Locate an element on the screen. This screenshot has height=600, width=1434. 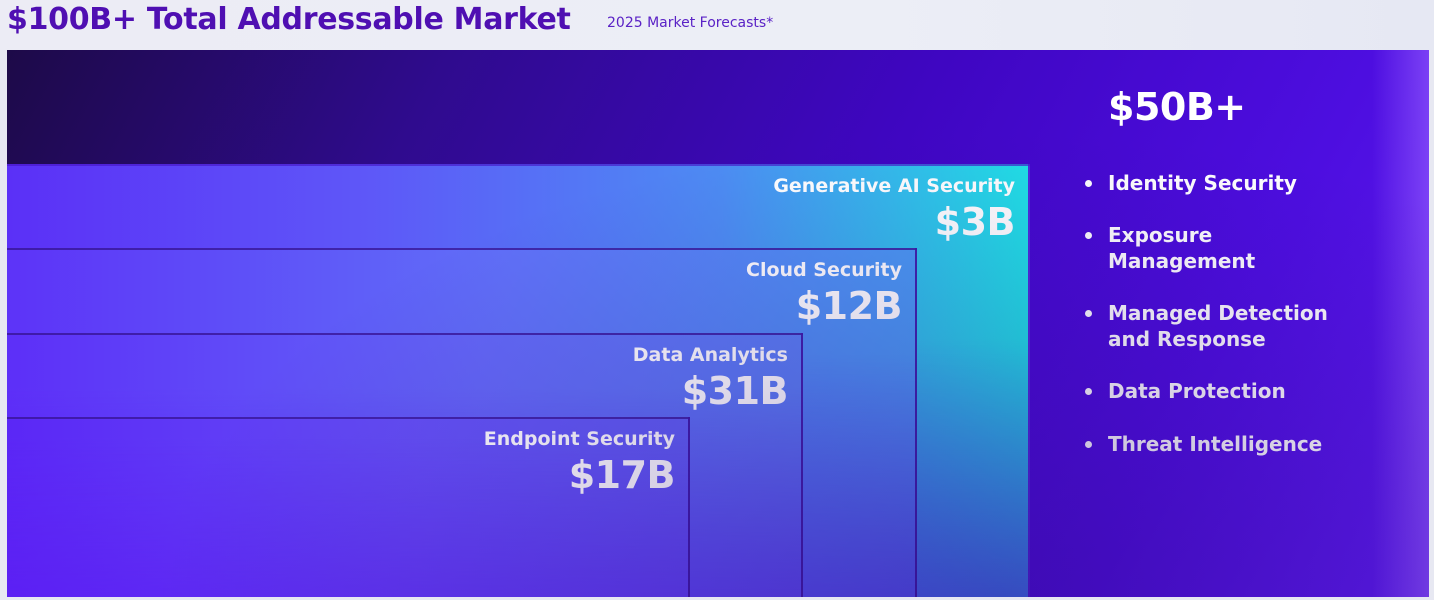
segment-name-endpoint-security: Endpoint Security is located at coordinates (579, 439).